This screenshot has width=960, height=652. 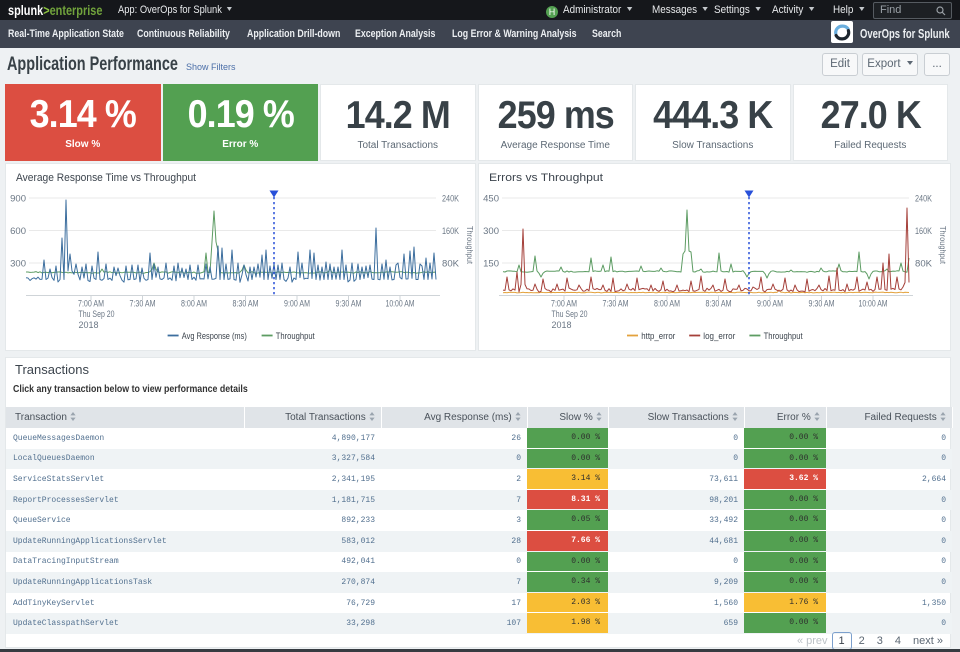 What do you see at coordinates (214, 336) in the screenshot?
I see `svg-text: Avg Response (ms)` at bounding box center [214, 336].